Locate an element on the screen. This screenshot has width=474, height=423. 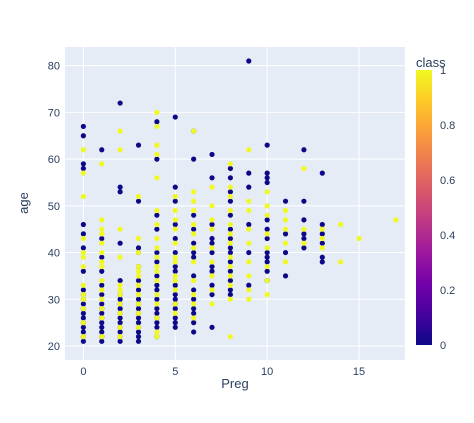
colorbar-tick-label: 0 is located at coordinates (443, 346).